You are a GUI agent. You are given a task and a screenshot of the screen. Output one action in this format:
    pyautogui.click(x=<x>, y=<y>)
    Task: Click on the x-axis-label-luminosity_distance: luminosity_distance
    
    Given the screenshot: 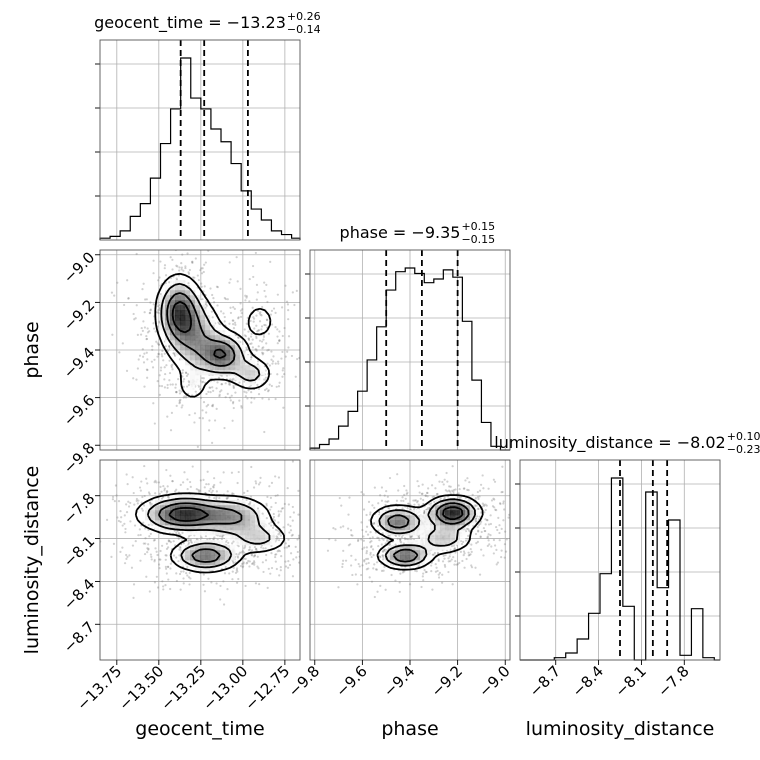 What is the action you would take?
    pyautogui.click(x=620, y=729)
    